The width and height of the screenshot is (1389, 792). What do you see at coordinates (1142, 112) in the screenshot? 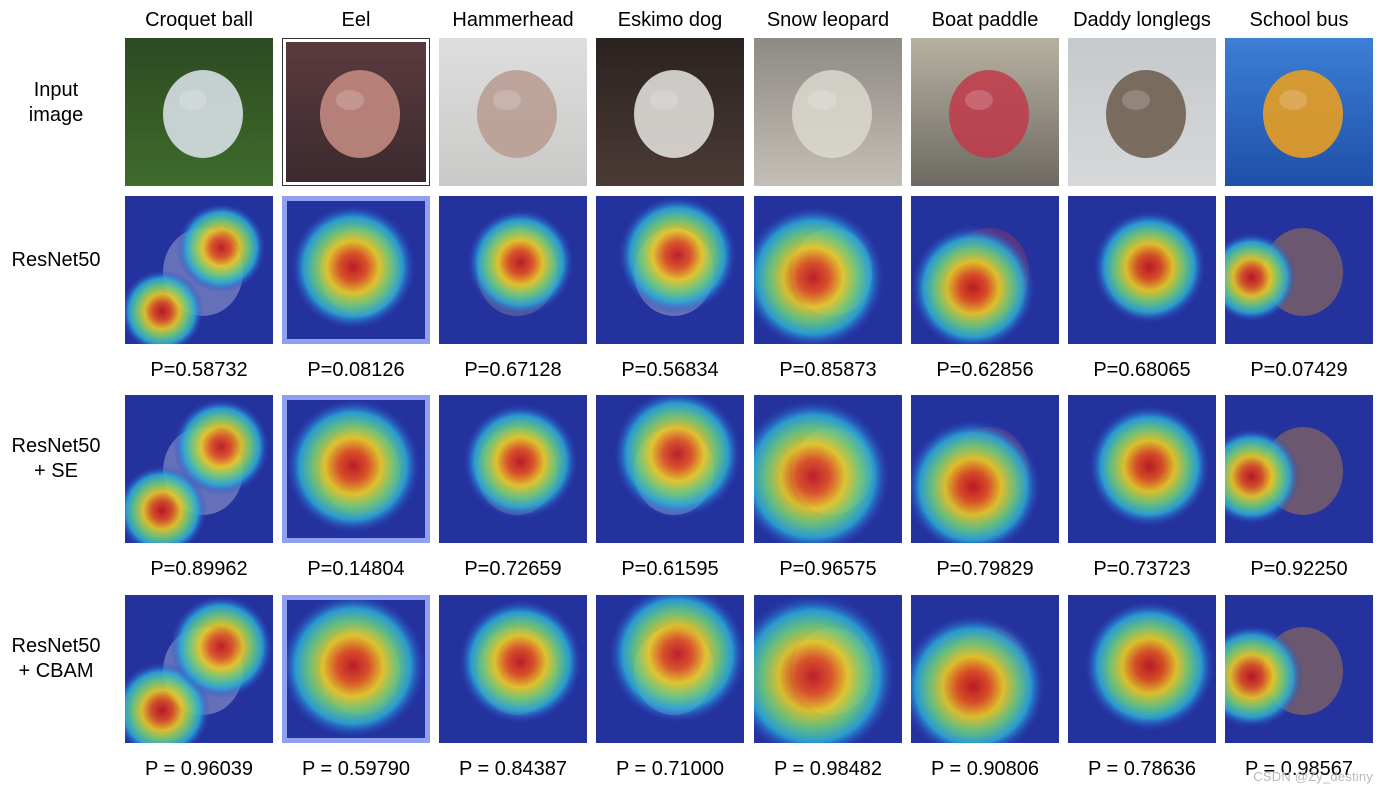
I see `input-image-daddy-longlegs` at bounding box center [1142, 112].